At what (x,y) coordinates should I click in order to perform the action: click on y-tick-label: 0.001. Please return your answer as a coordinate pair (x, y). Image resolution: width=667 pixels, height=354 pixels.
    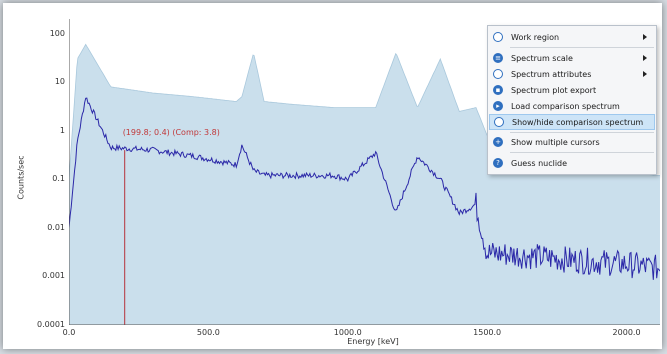
    Looking at the image, I should click on (53, 276).